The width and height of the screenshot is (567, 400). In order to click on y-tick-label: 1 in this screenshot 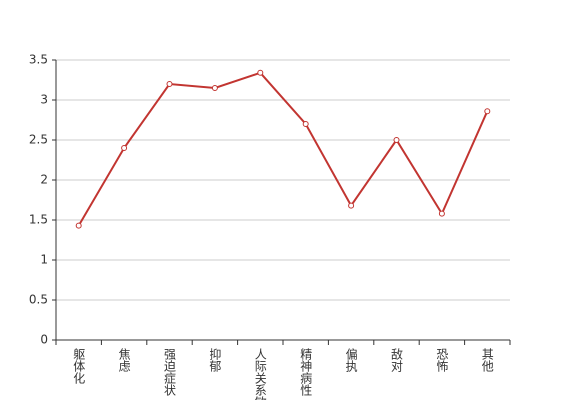, I will do `click(44, 260)`.